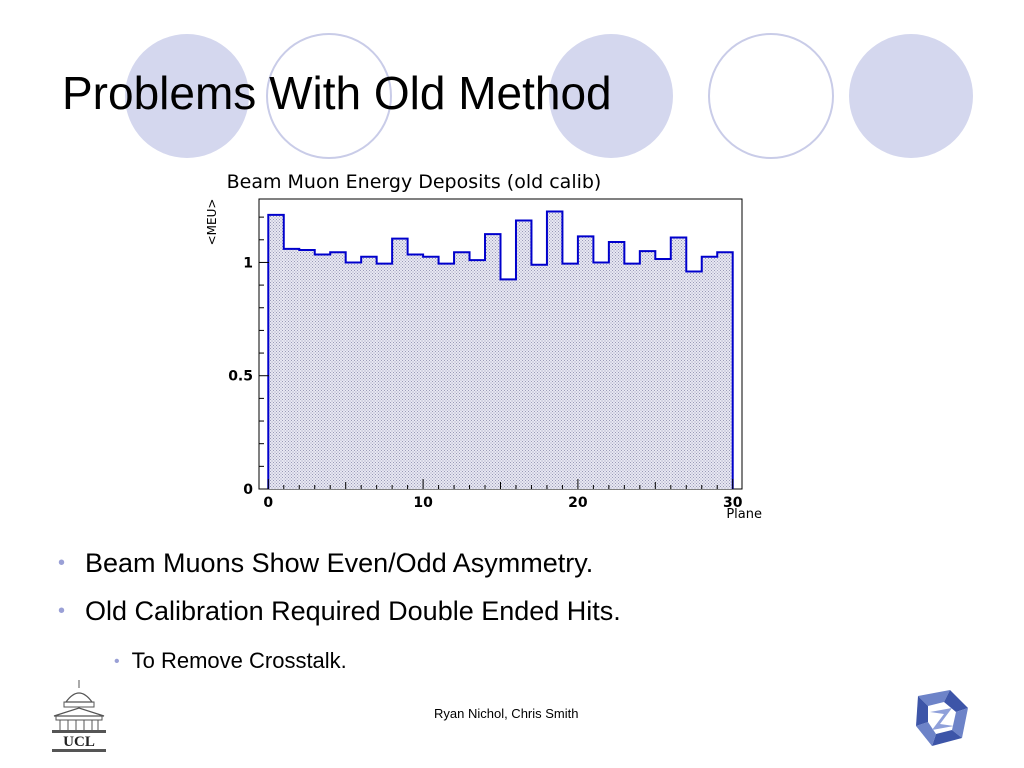  I want to click on x-tick-label: 20, so click(578, 503).